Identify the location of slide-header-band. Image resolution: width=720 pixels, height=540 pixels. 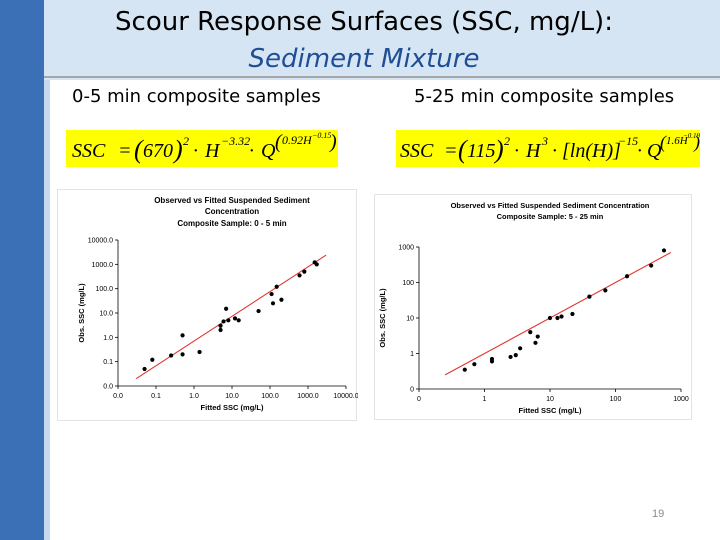
(382, 40).